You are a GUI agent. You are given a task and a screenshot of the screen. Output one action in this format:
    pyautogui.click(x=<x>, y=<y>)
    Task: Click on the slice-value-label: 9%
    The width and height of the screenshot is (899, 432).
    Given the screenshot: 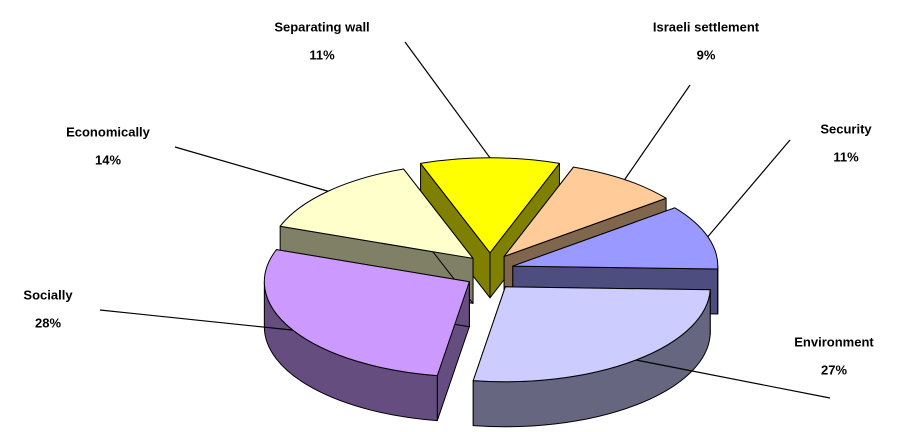 What is the action you would take?
    pyautogui.click(x=706, y=54)
    